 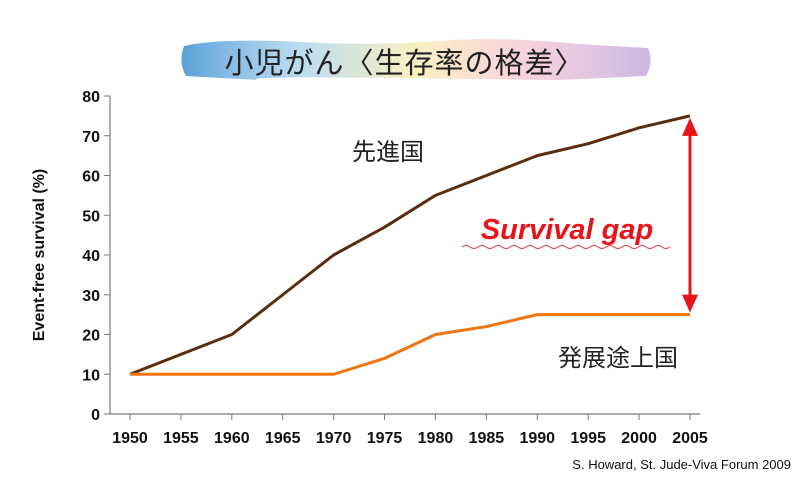 What do you see at coordinates (181, 438) in the screenshot?
I see `x-tick-label: 1955` at bounding box center [181, 438].